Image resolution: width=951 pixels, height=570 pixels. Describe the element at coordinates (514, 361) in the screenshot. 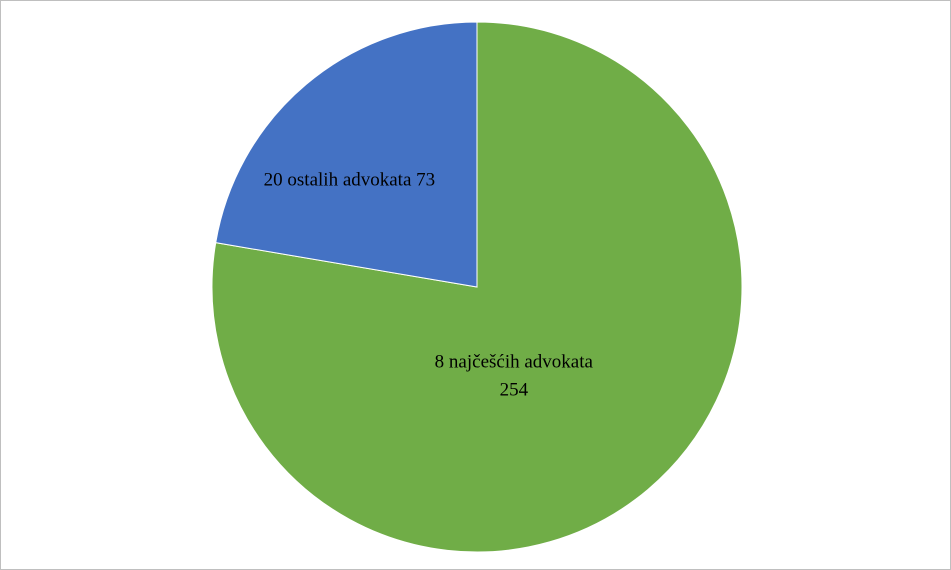

I see `data-label-name: 8 najčešćih advokata` at that location.